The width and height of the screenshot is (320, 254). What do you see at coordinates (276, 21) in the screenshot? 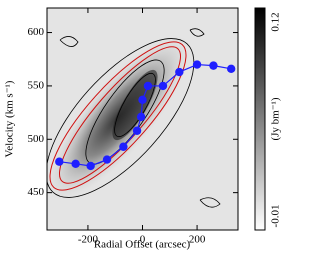
I see `colorbar-tick-label: 0.12` at bounding box center [276, 21].